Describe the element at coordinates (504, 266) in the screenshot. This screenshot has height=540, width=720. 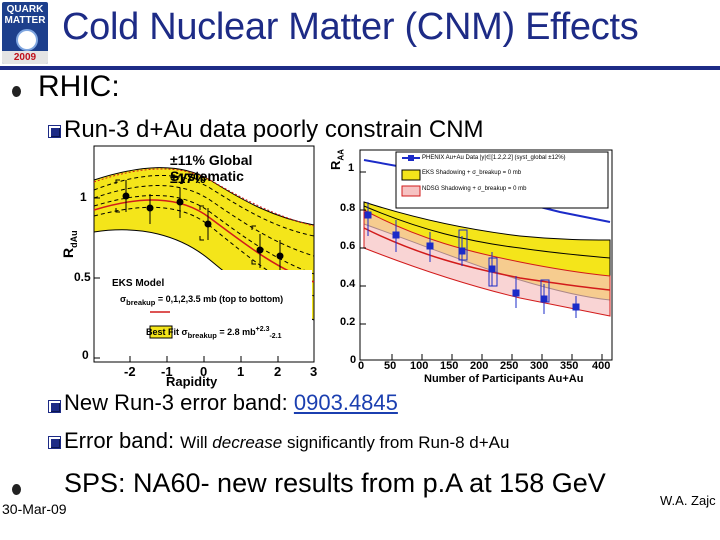
I see `right-syst-boxes` at that location.